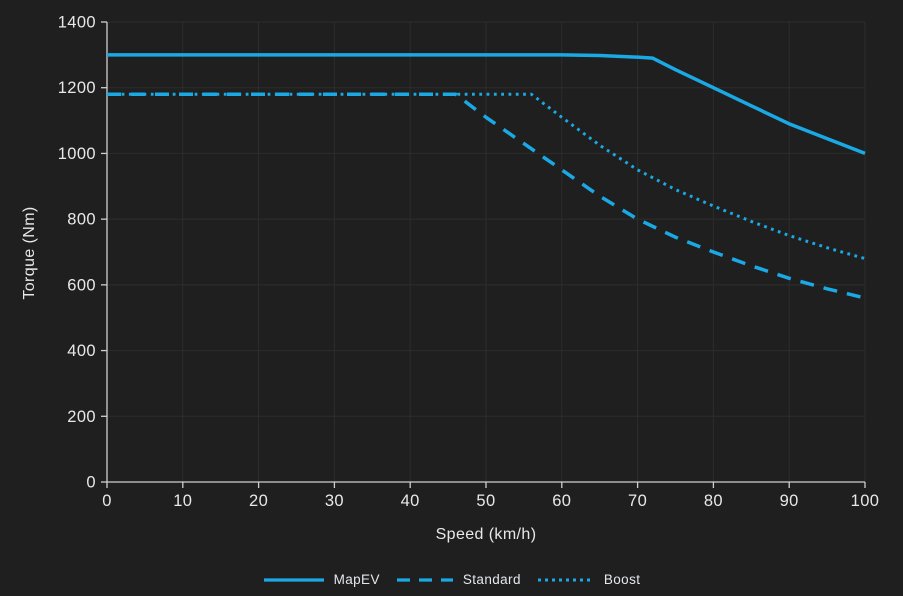 This screenshot has width=903, height=596. I want to click on x-tick-label: 100, so click(865, 501).